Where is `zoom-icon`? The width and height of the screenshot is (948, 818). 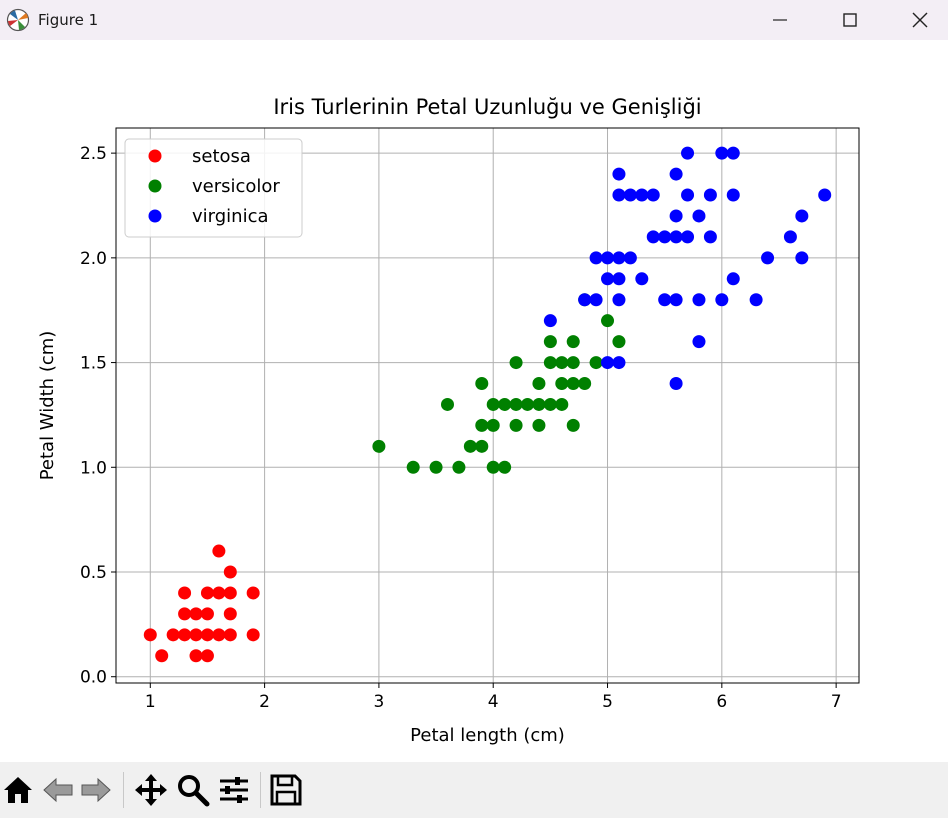 zoom-icon is located at coordinates (194, 791).